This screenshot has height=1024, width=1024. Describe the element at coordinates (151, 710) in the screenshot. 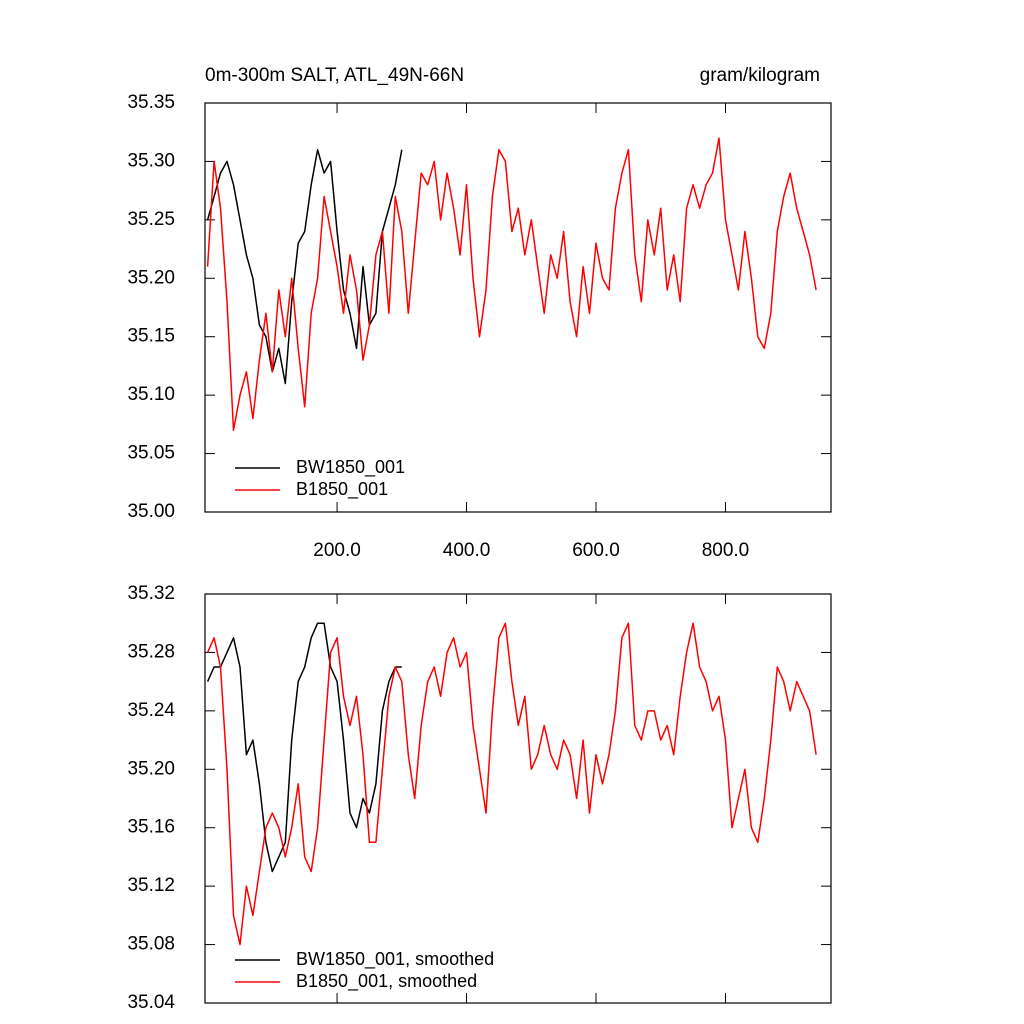

I see `y-tick-label: 35.24` at that location.